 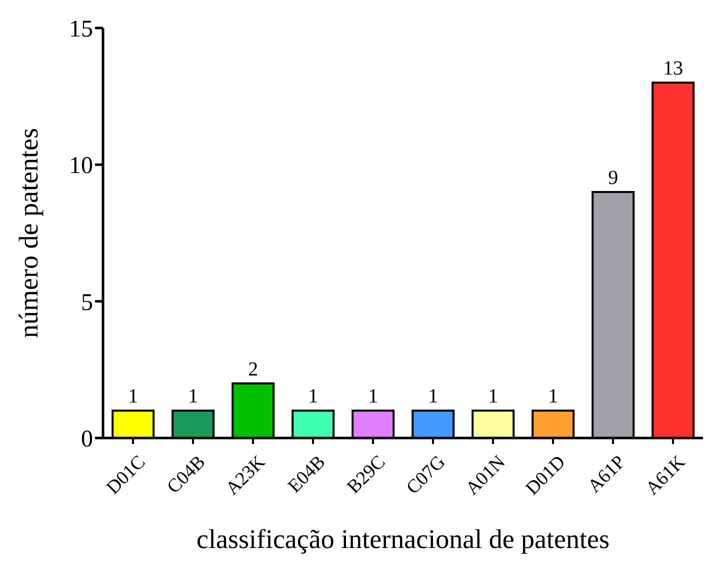 What do you see at coordinates (403, 539) in the screenshot?
I see `x-axis-title: classificação internacional de patentes` at bounding box center [403, 539].